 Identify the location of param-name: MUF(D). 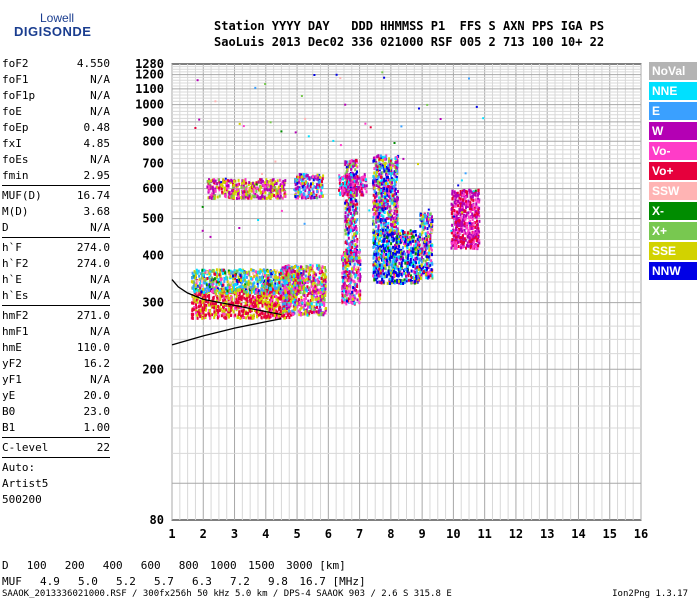
(22, 195).